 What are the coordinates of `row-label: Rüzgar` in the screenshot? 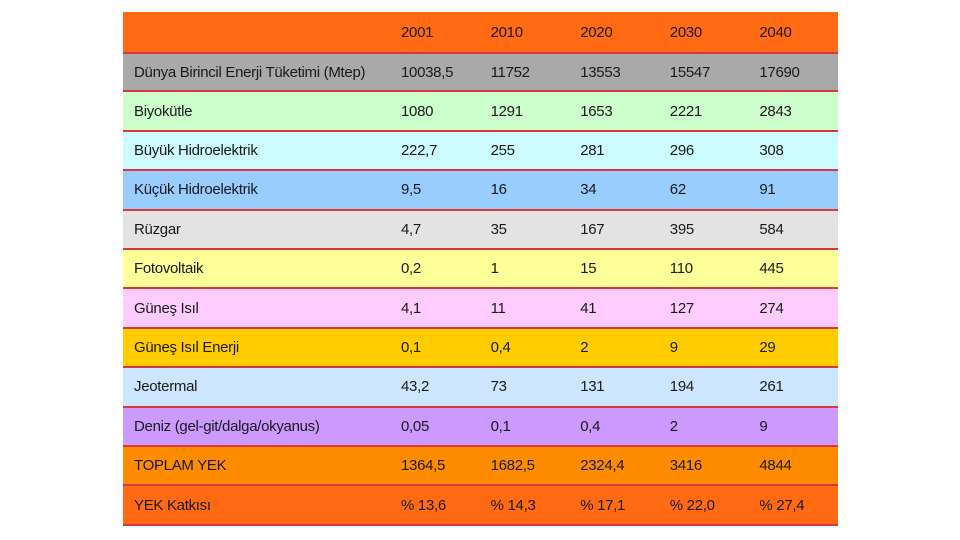 It's located at (256, 230).